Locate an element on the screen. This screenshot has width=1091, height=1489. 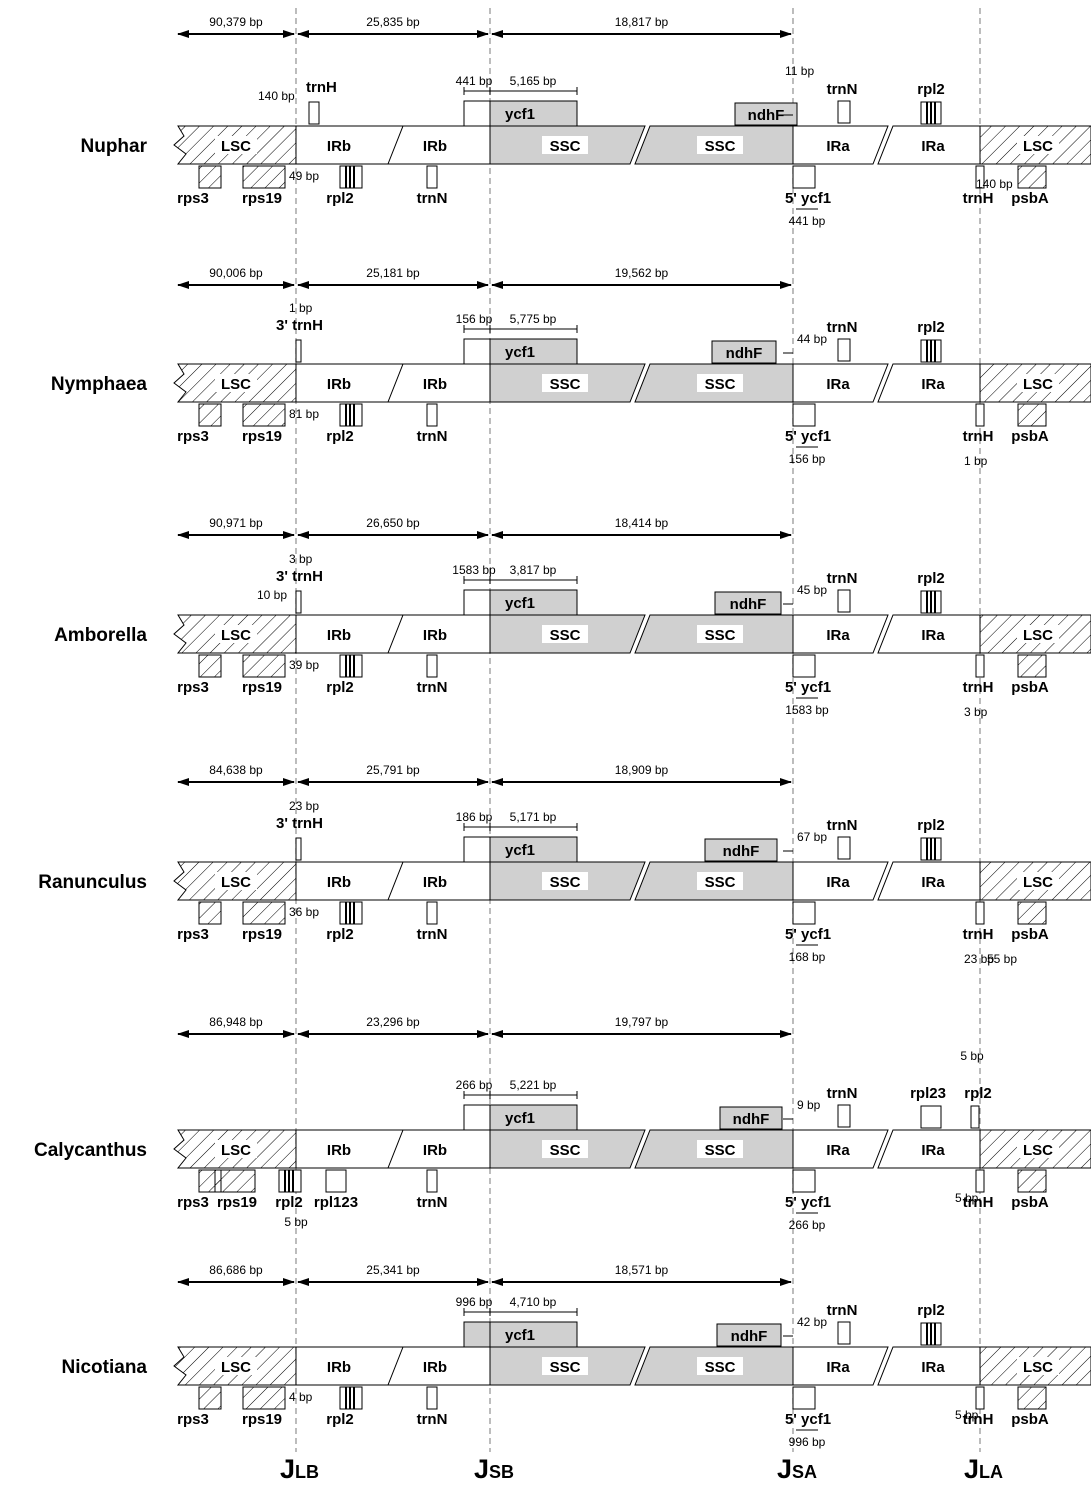
trnh-irb-bp-label: 1 bp is located at coordinates (301, 308).